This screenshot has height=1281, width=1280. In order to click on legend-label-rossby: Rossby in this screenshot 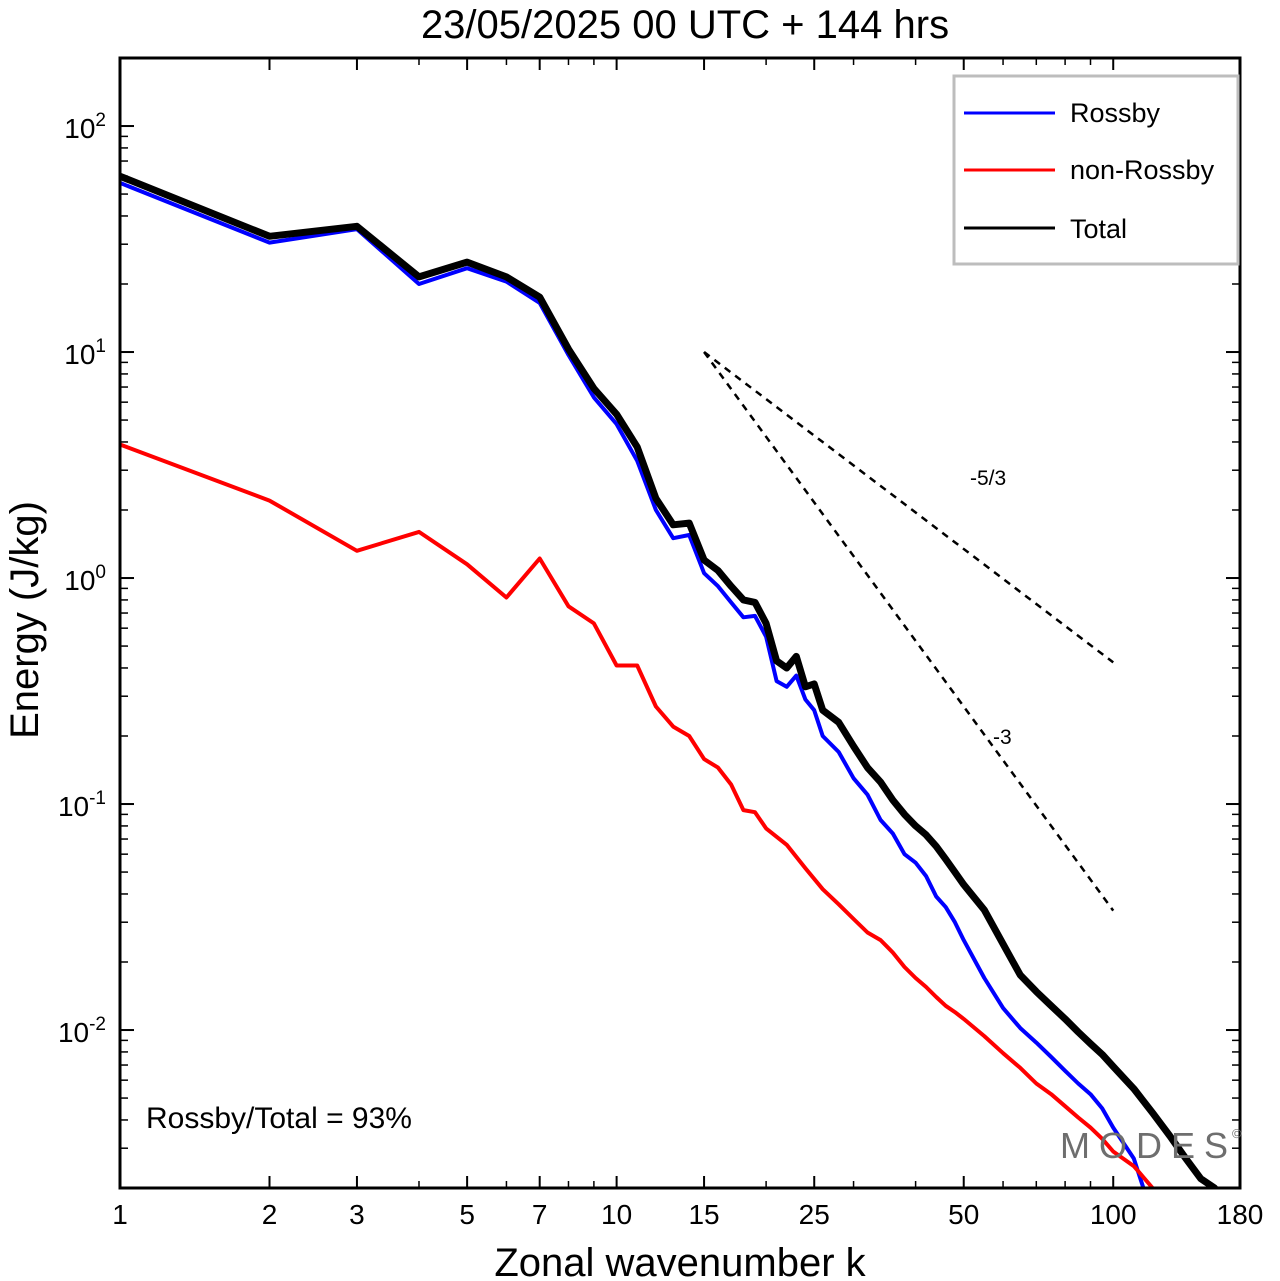, I will do `click(1115, 113)`.